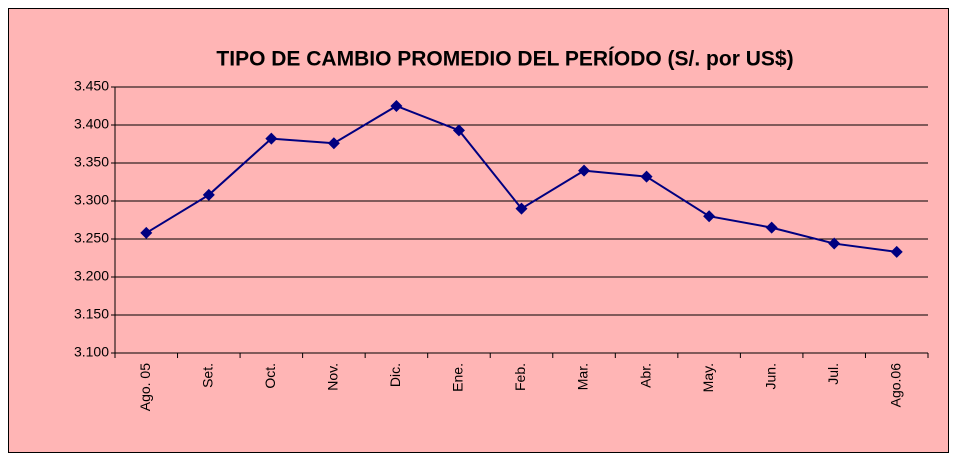 The image size is (965, 462). Describe the element at coordinates (91, 238) in the screenshot. I see `y-tick-label: 3.250` at that location.